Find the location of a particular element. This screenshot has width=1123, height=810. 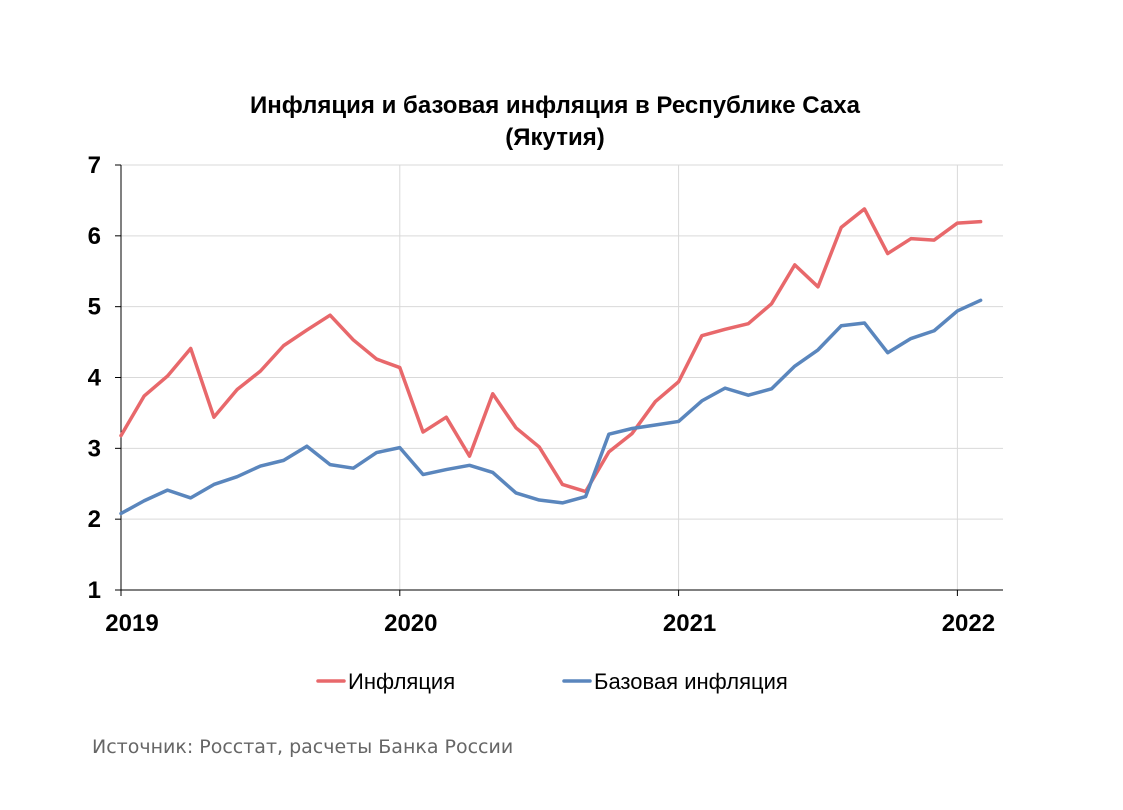

x-tick-label: 2020 is located at coordinates (410, 623).